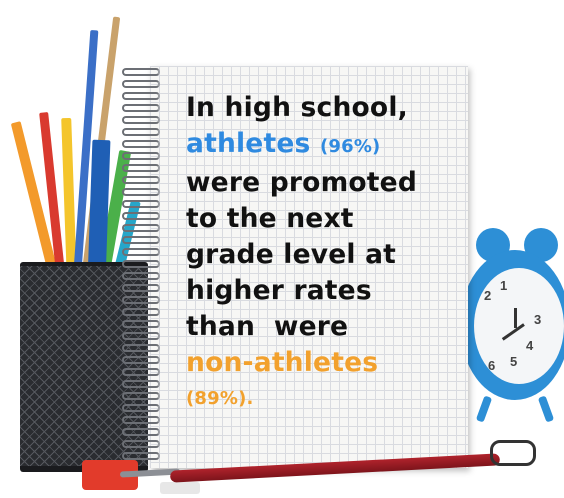 This screenshot has width=564, height=498. Describe the element at coordinates (530, 345) in the screenshot. I see `clock-number: 4` at that location.